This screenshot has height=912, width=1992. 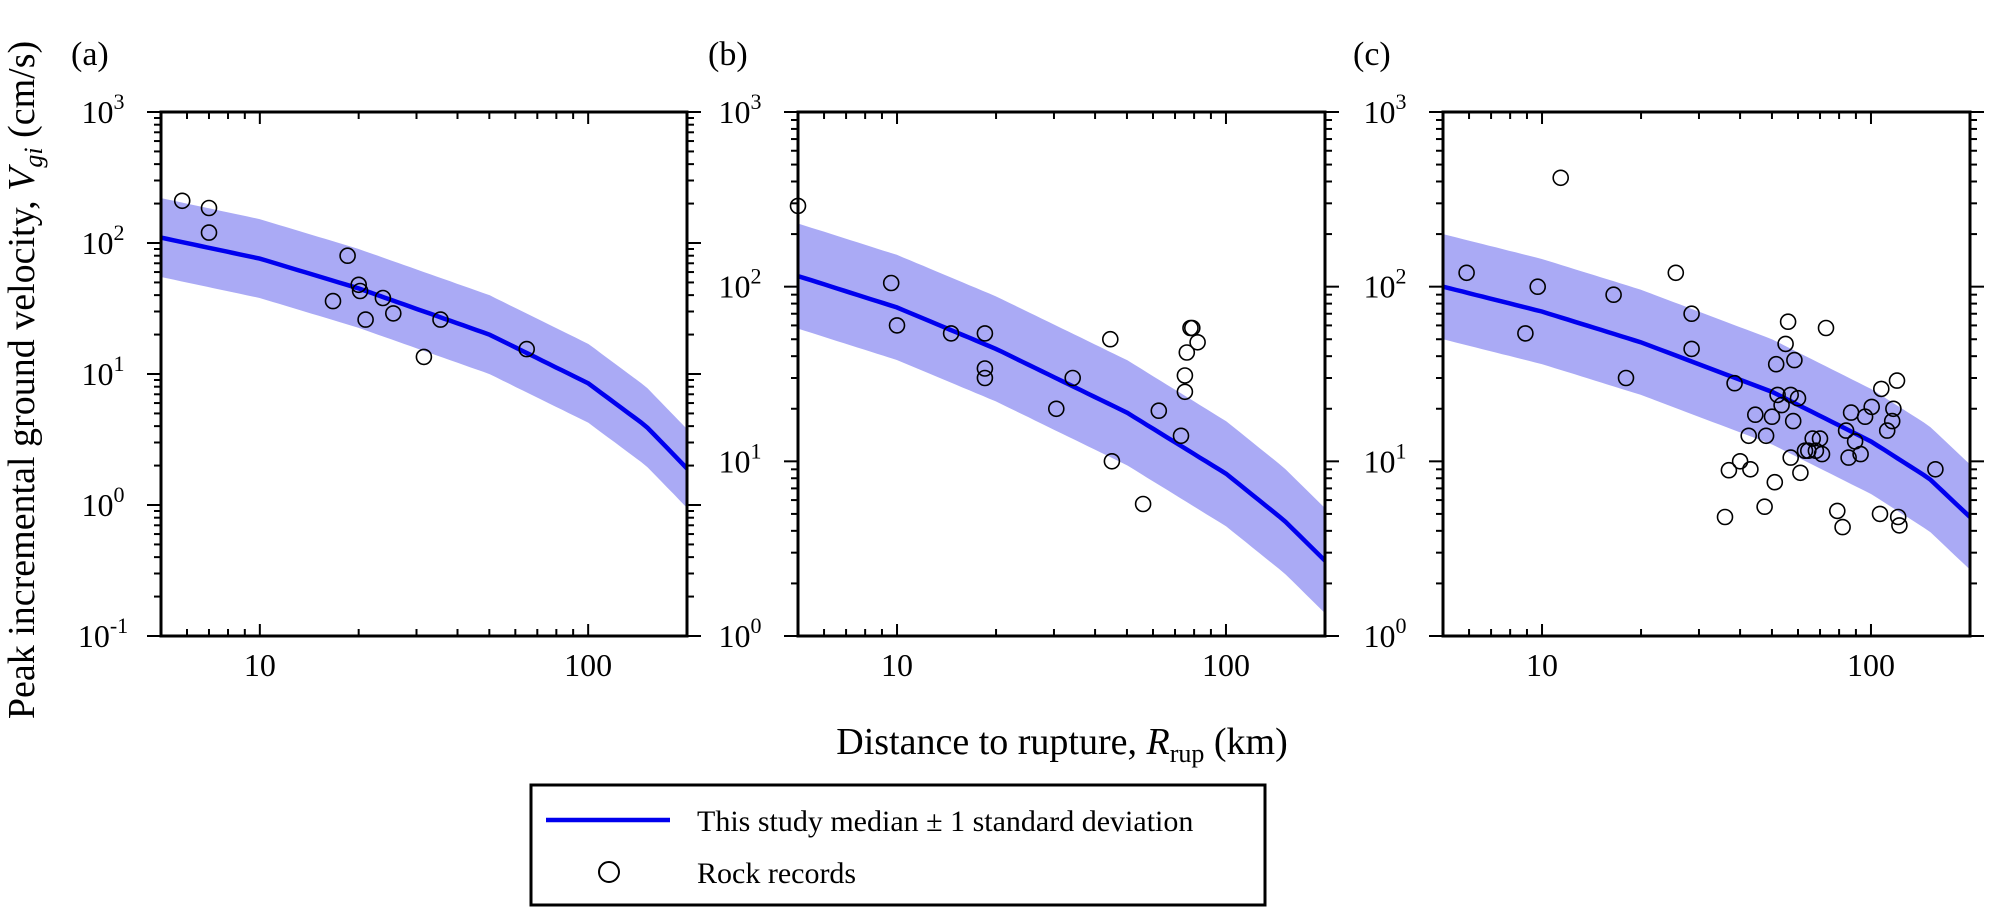 What do you see at coordinates (119, 363) in the screenshot?
I see `y-tick-exponent: 1` at bounding box center [119, 363].